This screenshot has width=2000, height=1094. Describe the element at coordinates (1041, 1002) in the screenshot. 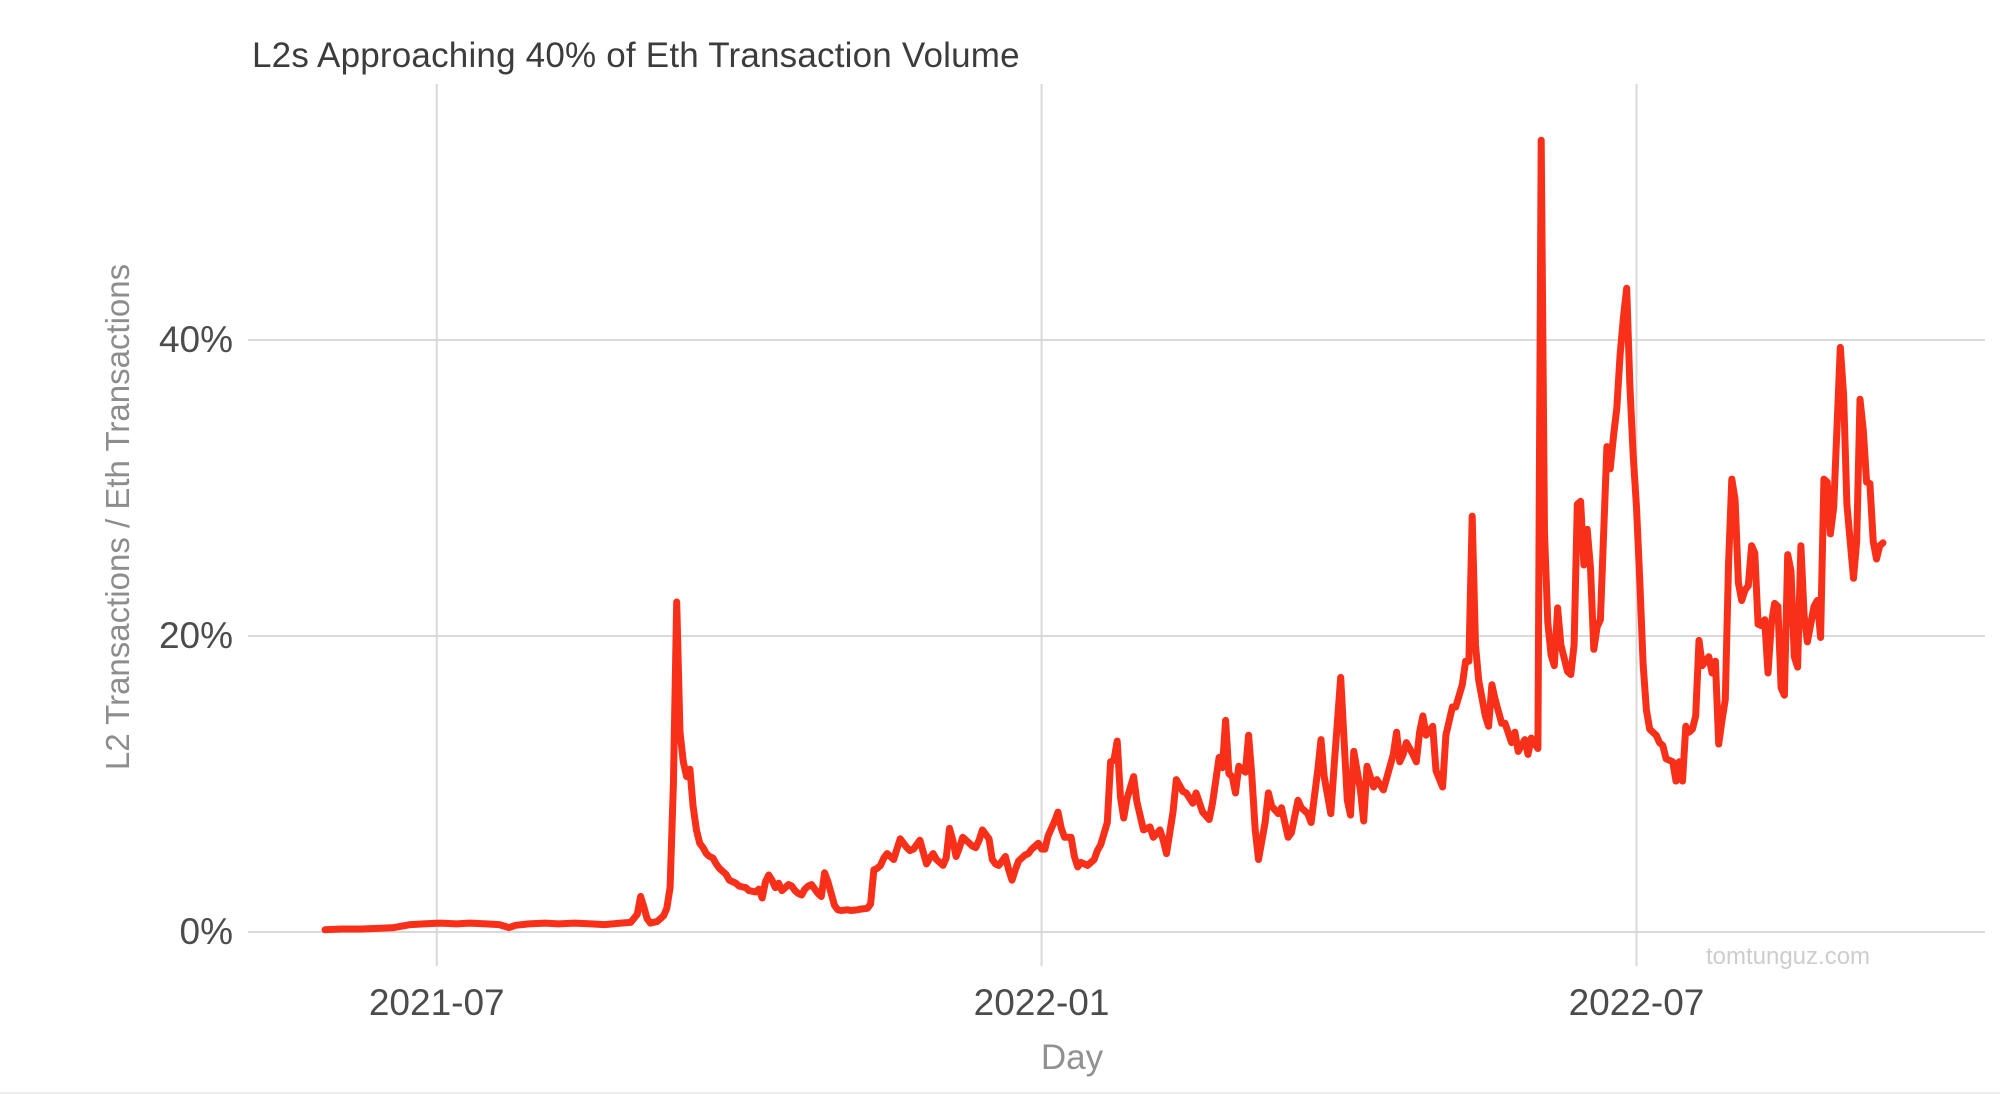

I see `x-tick-label: 2022-01` at that location.